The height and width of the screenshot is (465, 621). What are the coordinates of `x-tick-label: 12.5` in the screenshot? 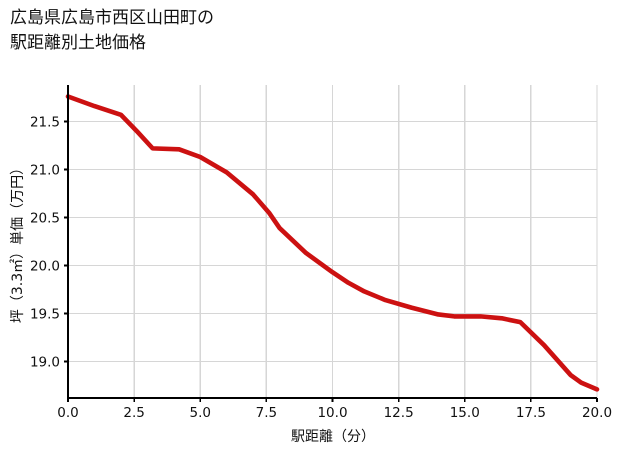 It's located at (399, 413).